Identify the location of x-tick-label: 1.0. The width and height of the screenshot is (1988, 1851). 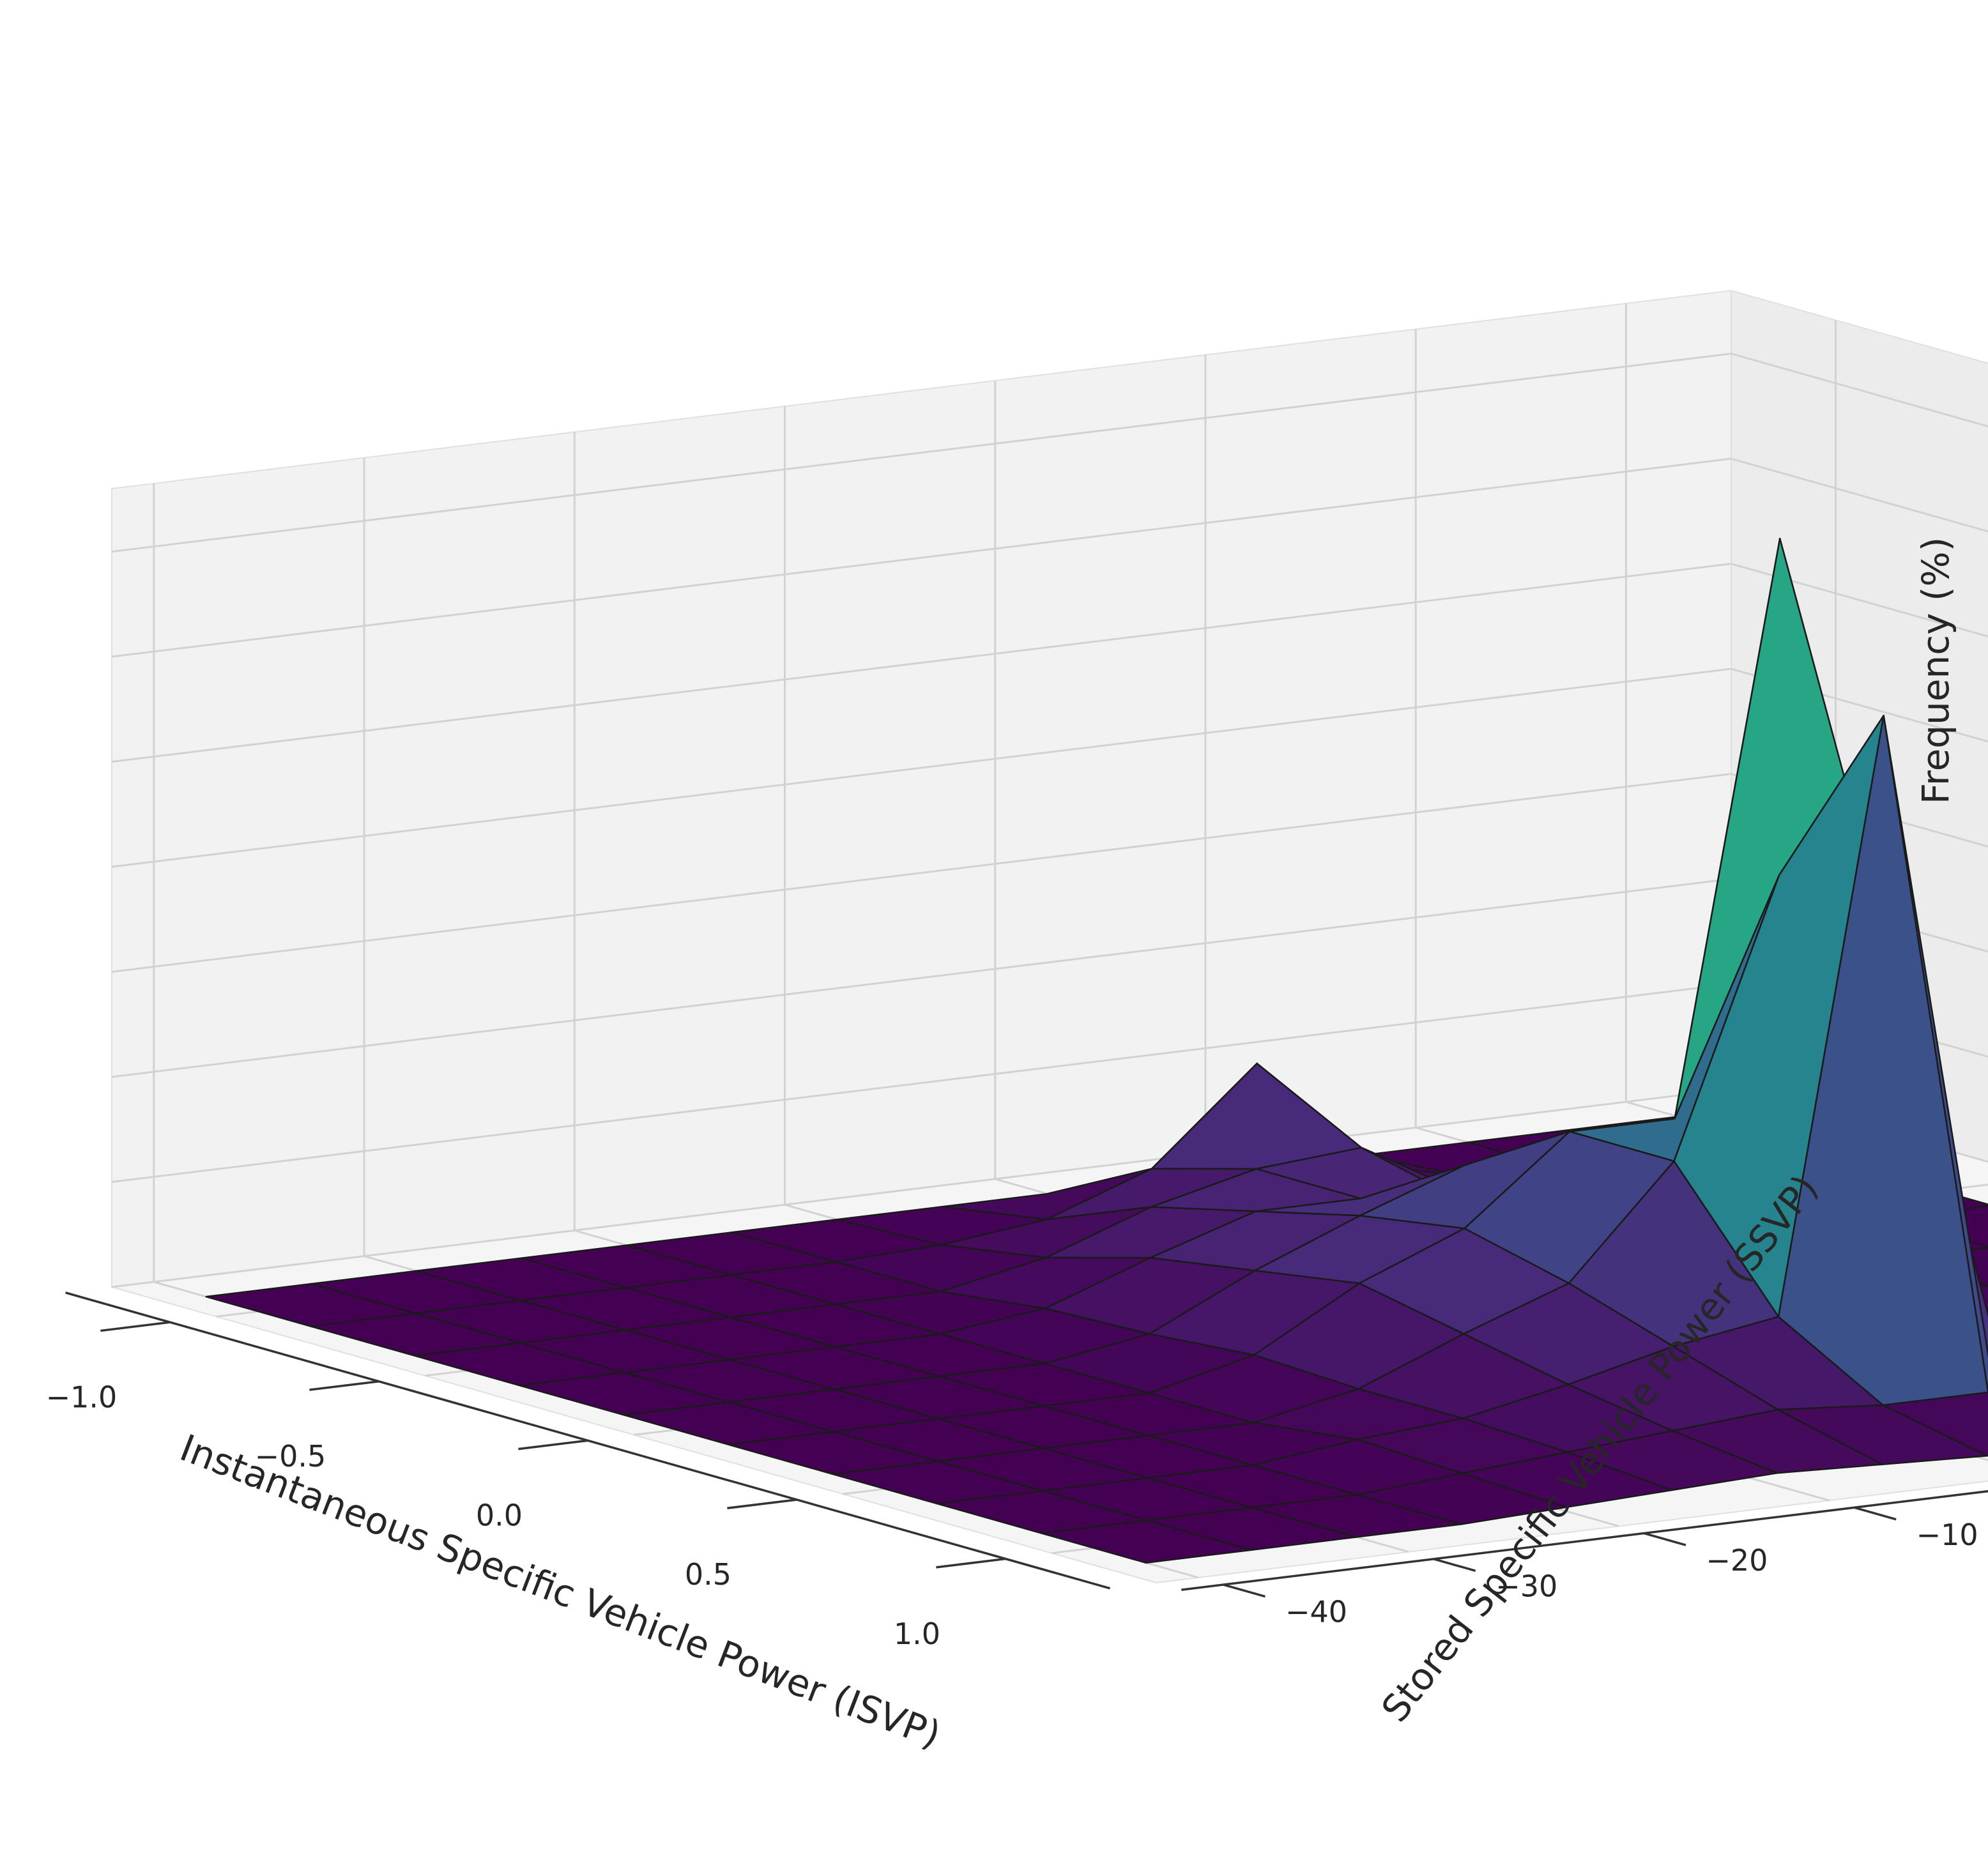
(917, 1634).